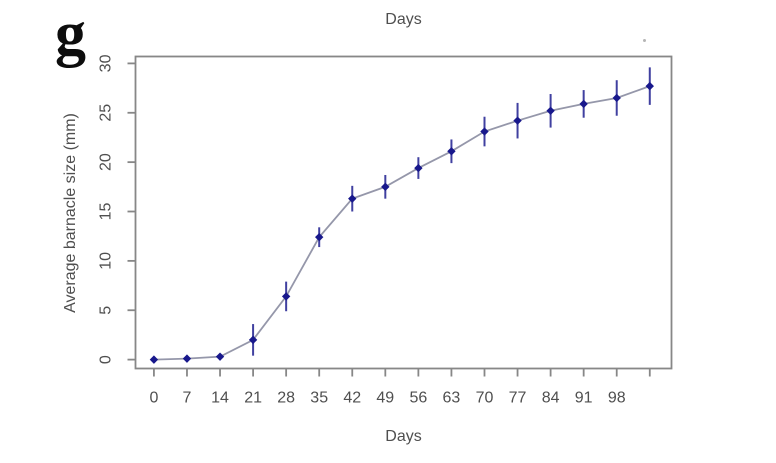 The image size is (776, 463). Describe the element at coordinates (187, 398) in the screenshot. I see `x-tick-label: 7` at that location.